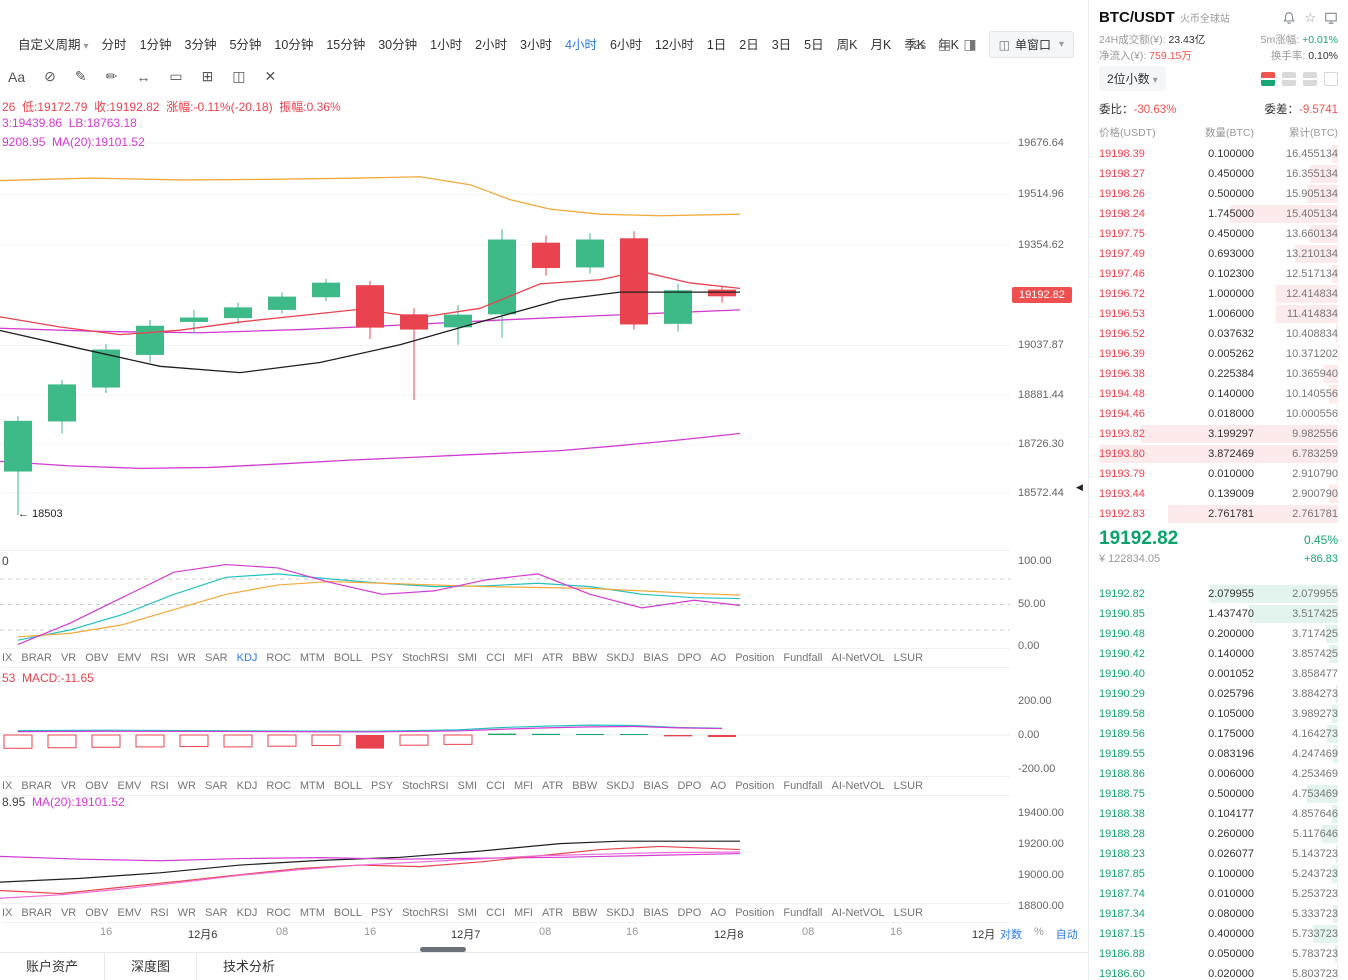  Describe the element at coordinates (689, 786) in the screenshot. I see `indicator-tab-DPO: DPO` at that location.